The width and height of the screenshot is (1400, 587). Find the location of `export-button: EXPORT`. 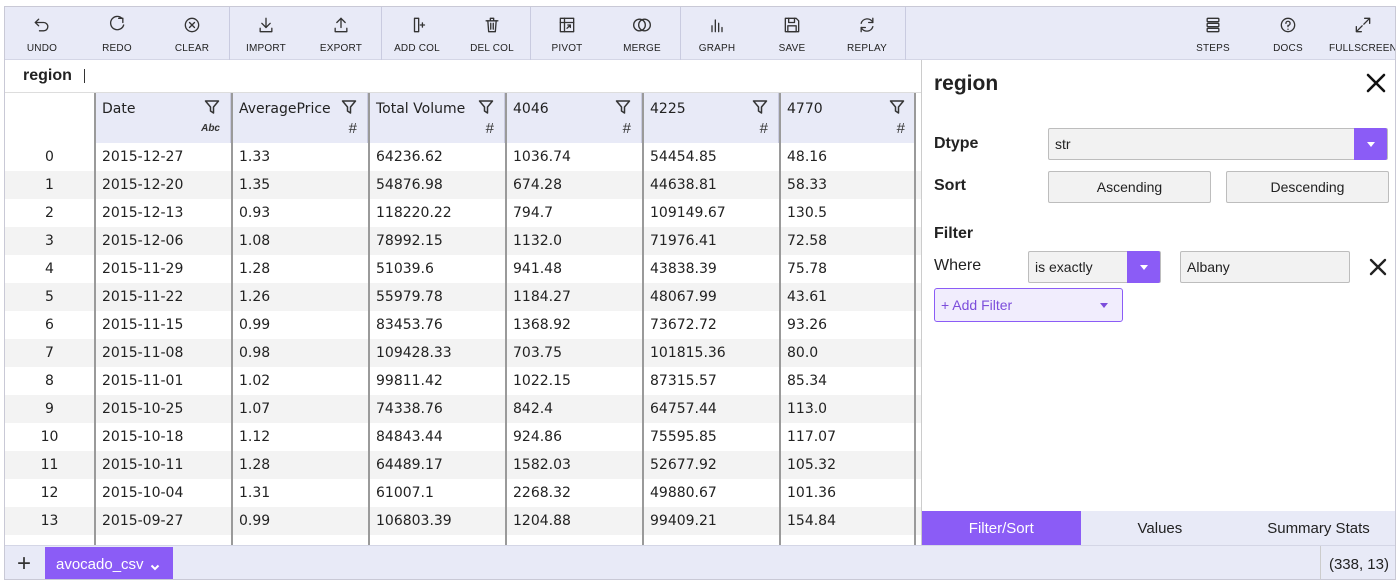

export-button: EXPORT is located at coordinates (341, 33).